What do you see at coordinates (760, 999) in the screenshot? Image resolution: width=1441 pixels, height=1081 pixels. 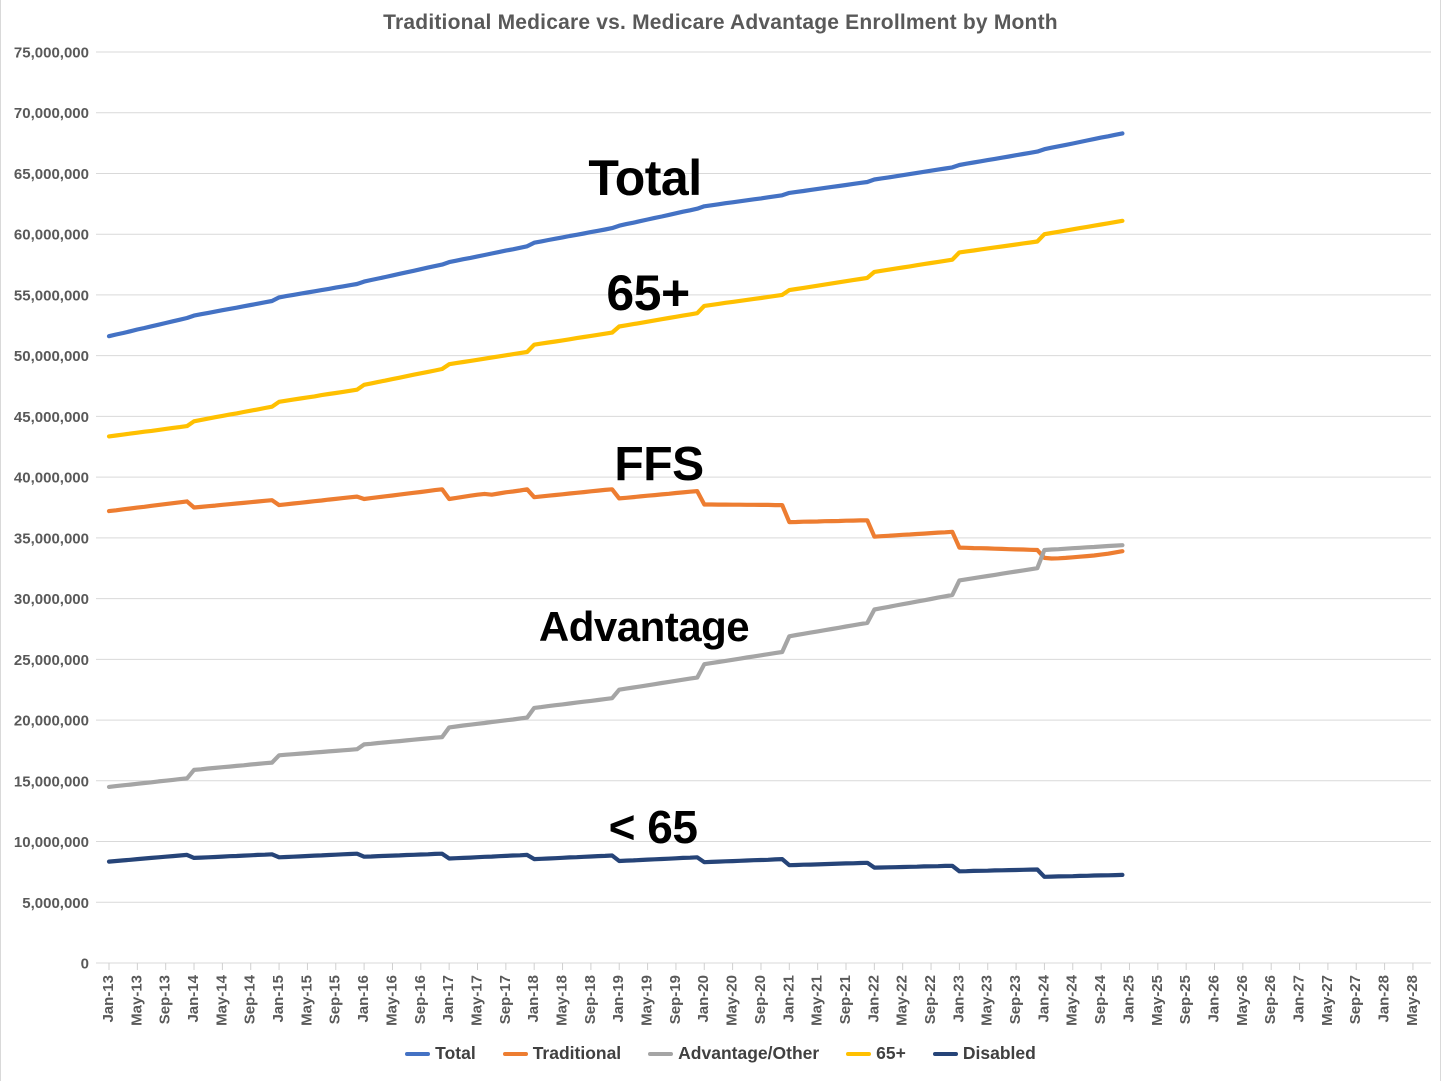 I see `x-axis-tick-label: Sep-20` at bounding box center [760, 999].